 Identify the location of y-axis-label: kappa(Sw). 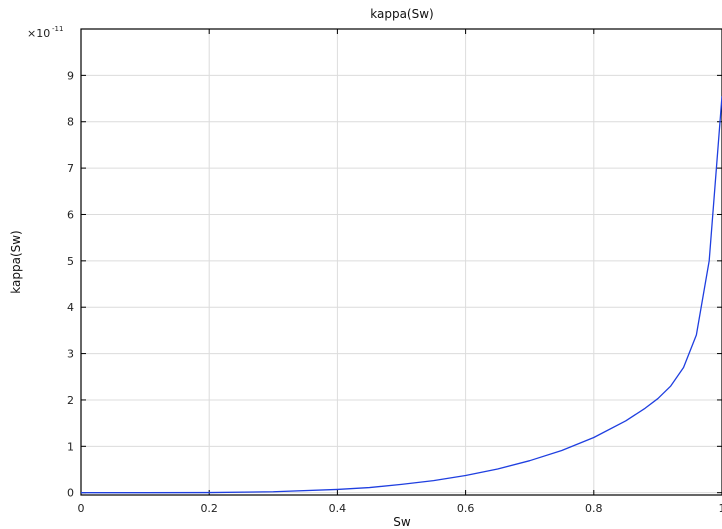
(16, 261).